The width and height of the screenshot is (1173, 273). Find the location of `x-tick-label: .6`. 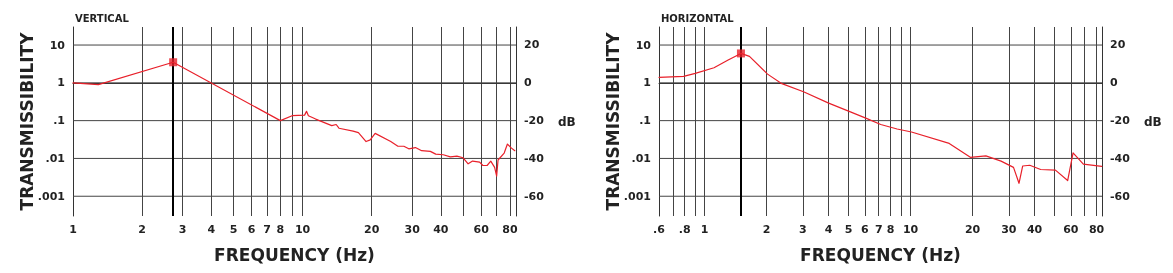

x-tick-label: .6 is located at coordinates (659, 229).